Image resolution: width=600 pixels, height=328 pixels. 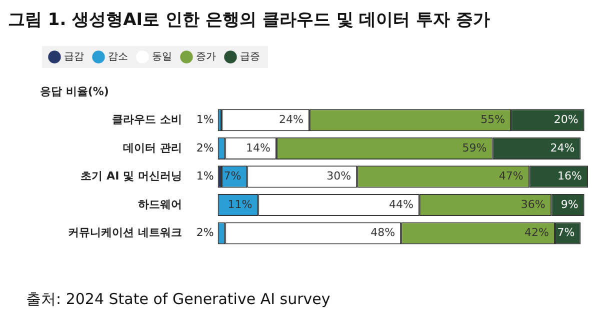 What do you see at coordinates (118, 57) in the screenshot?
I see `legend-label: 감소` at bounding box center [118, 57].